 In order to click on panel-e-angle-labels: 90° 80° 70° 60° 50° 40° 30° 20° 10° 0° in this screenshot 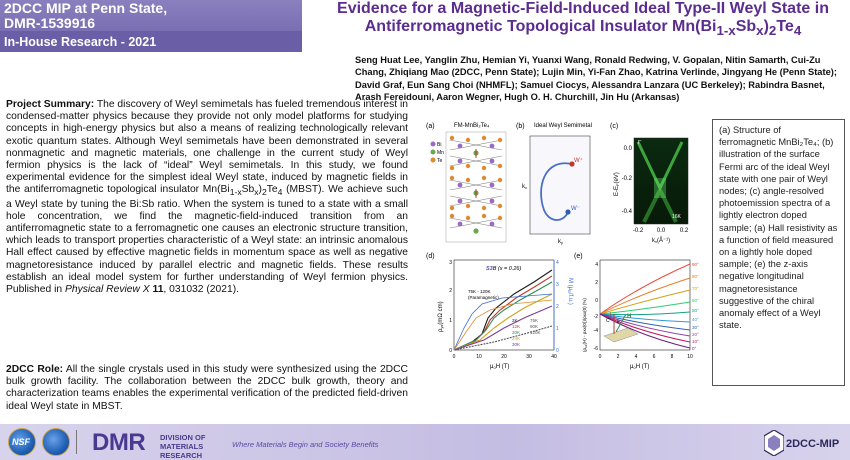, I will do `click(695, 306)`.